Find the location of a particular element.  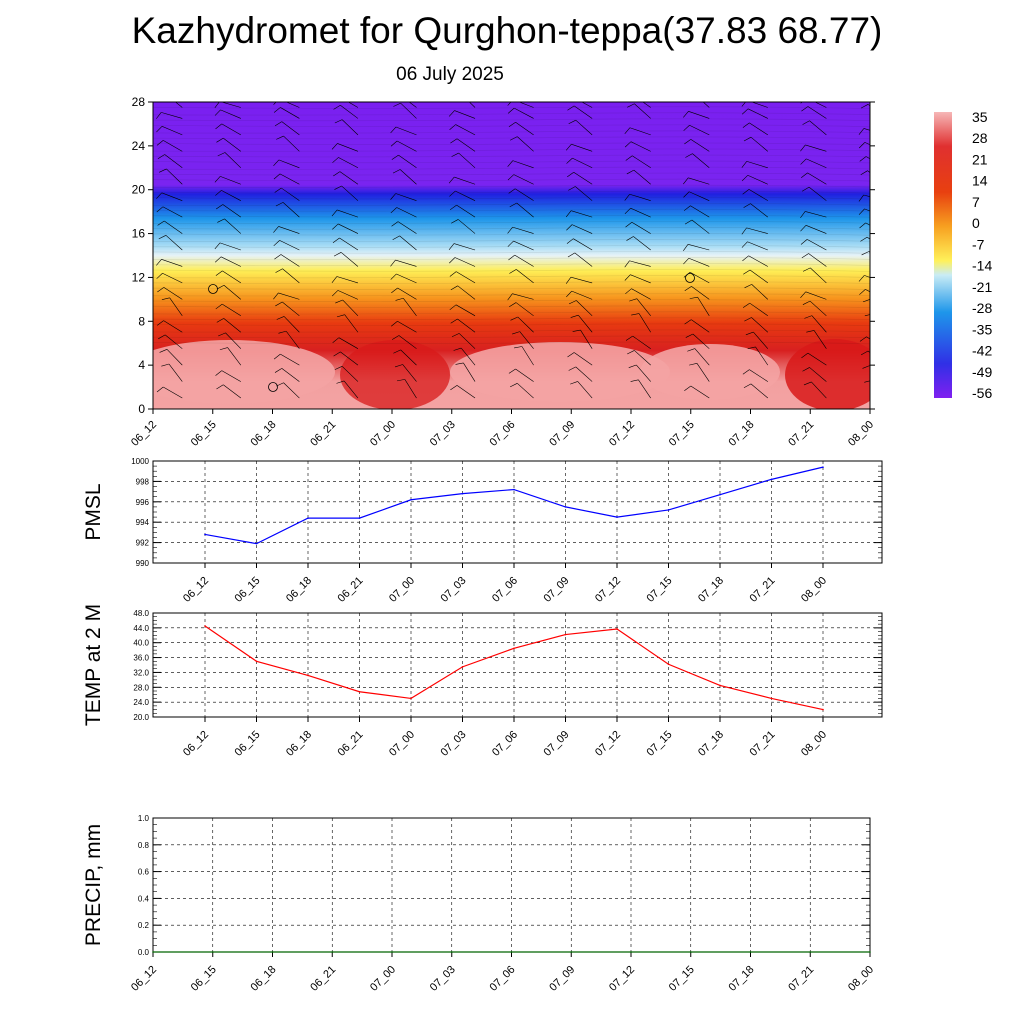

precip-ylabel: PRECIP, mm is located at coordinates (93, 885).